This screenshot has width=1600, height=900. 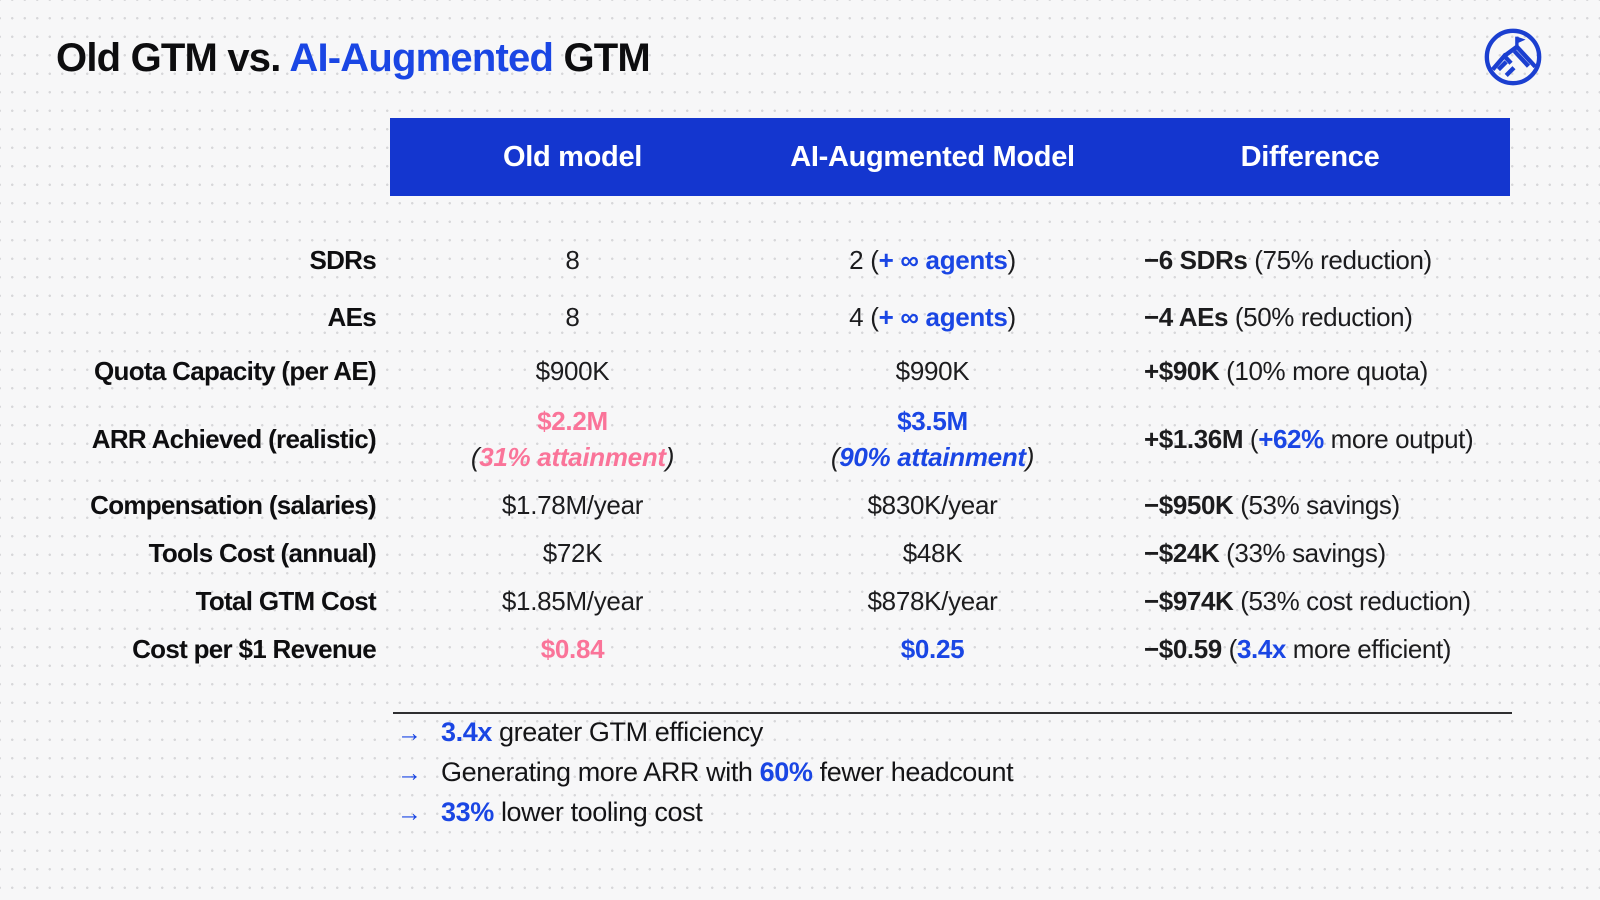 I want to click on page-title: Old GTM vs. AI-Augmented GTM, so click(x=353, y=58).